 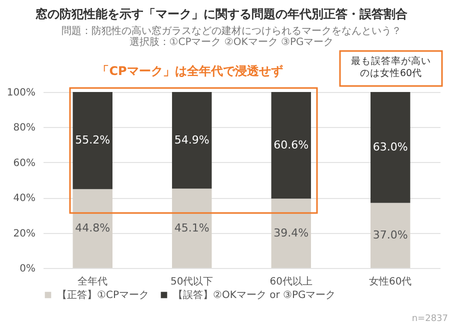 I want to click on data-label: 44.8%, so click(x=92, y=228).